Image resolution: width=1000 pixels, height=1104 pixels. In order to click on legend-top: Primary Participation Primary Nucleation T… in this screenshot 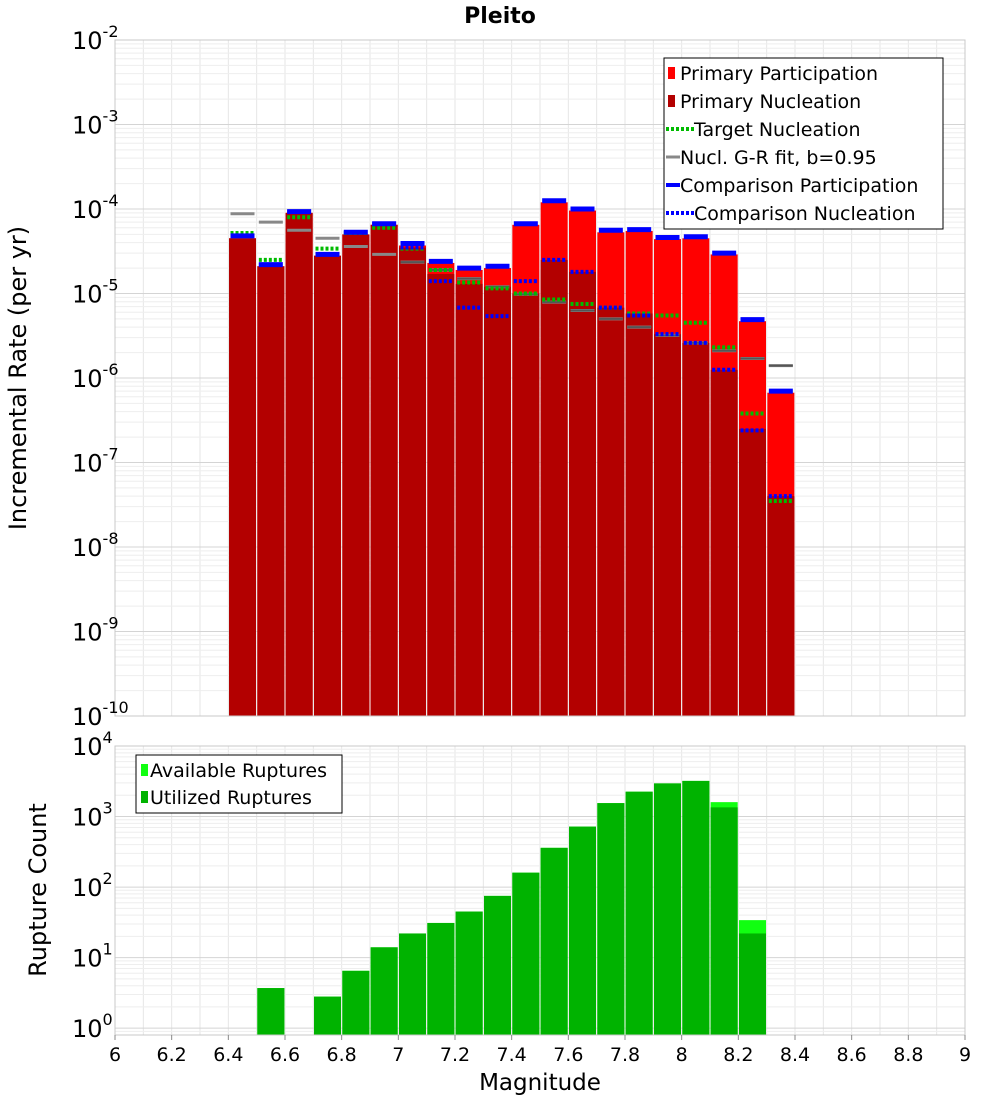, I will do `click(803, 143)`.